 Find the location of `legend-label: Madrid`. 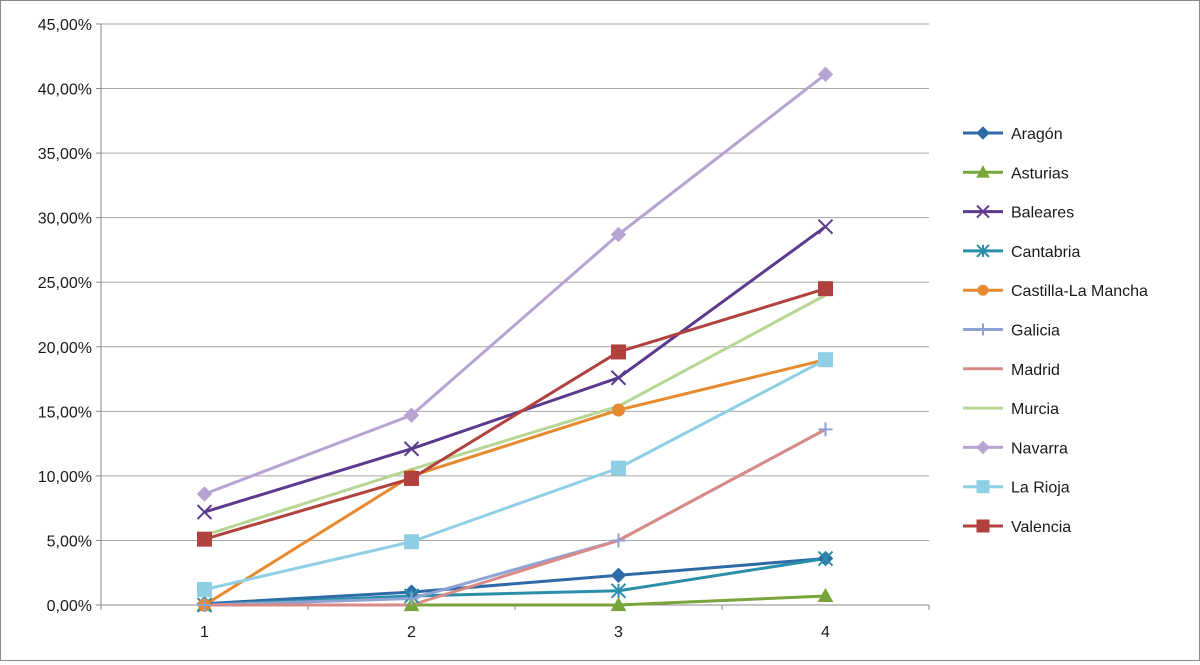

legend-label: Madrid is located at coordinates (1035, 370).